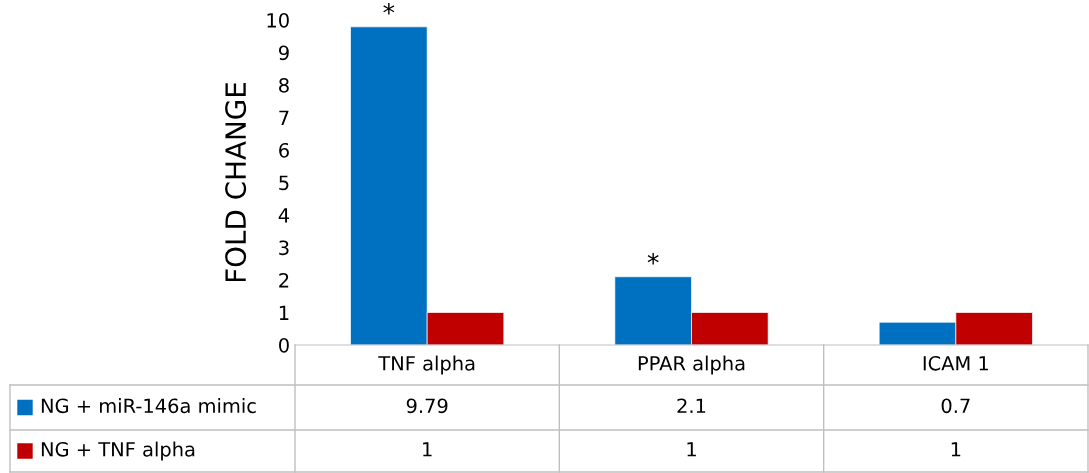 This screenshot has width=1089, height=473. Describe the element at coordinates (284, 312) in the screenshot. I see `y-tick-label: 1` at that location.